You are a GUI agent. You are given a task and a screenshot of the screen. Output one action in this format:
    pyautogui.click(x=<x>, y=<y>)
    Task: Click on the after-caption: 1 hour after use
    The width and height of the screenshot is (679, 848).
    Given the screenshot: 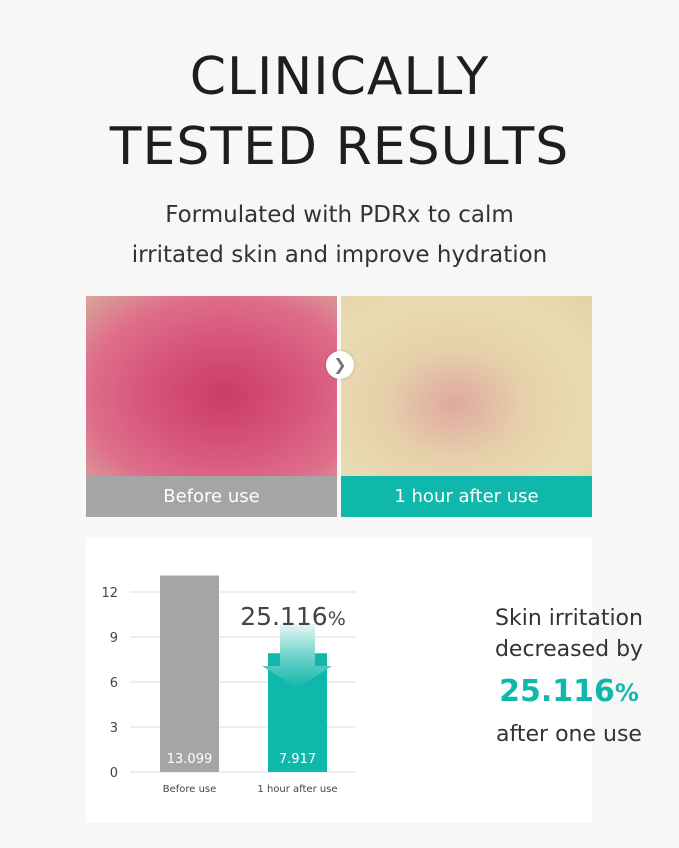 What is the action you would take?
    pyautogui.click(x=466, y=496)
    